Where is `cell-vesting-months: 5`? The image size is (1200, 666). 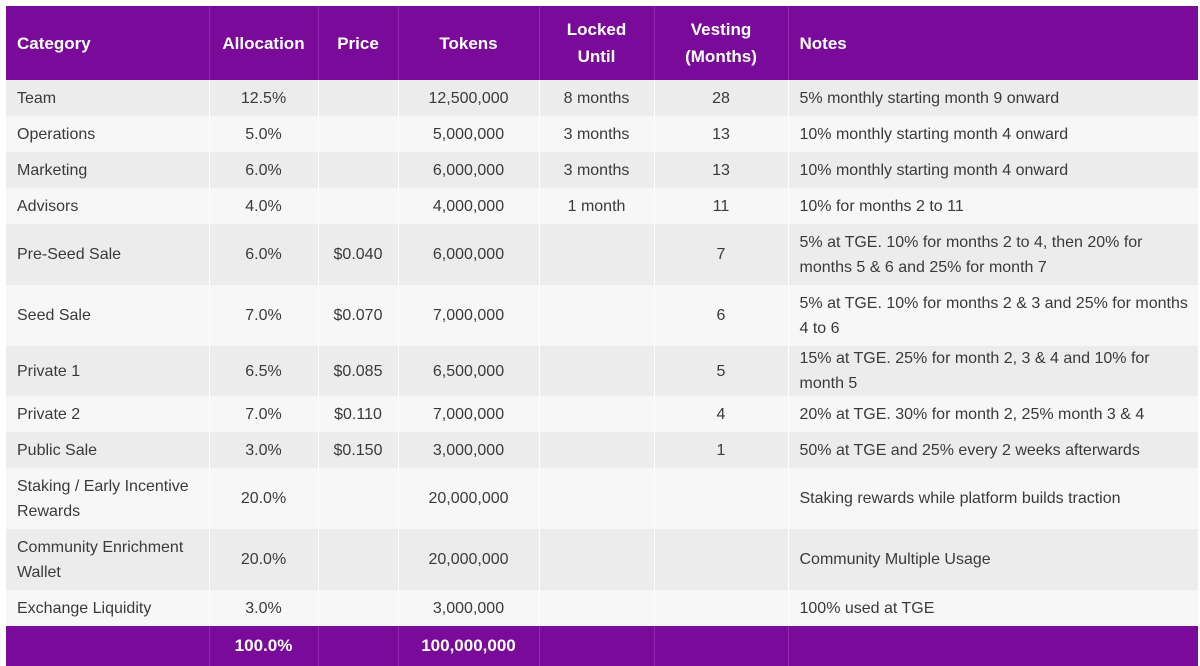
cell-vesting-months: 5 is located at coordinates (721, 371).